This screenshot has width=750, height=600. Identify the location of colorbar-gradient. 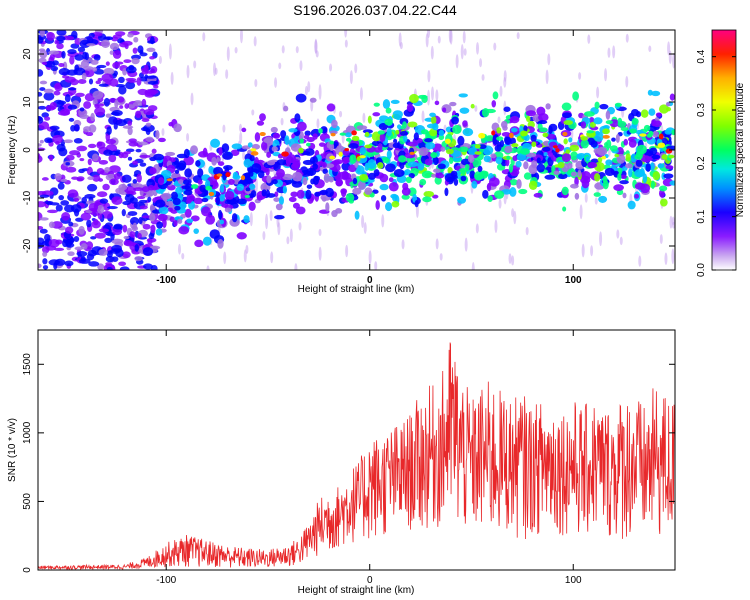
(724, 150).